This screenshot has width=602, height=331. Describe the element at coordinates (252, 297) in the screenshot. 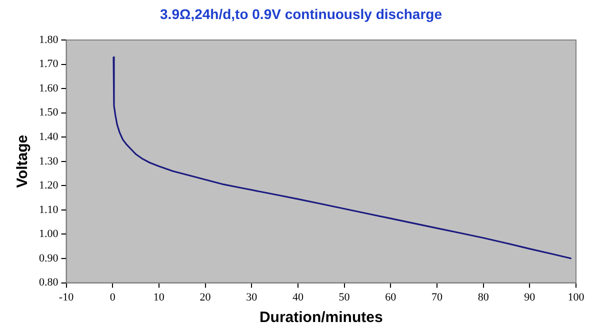

I see `x-tick-label: 30` at that location.